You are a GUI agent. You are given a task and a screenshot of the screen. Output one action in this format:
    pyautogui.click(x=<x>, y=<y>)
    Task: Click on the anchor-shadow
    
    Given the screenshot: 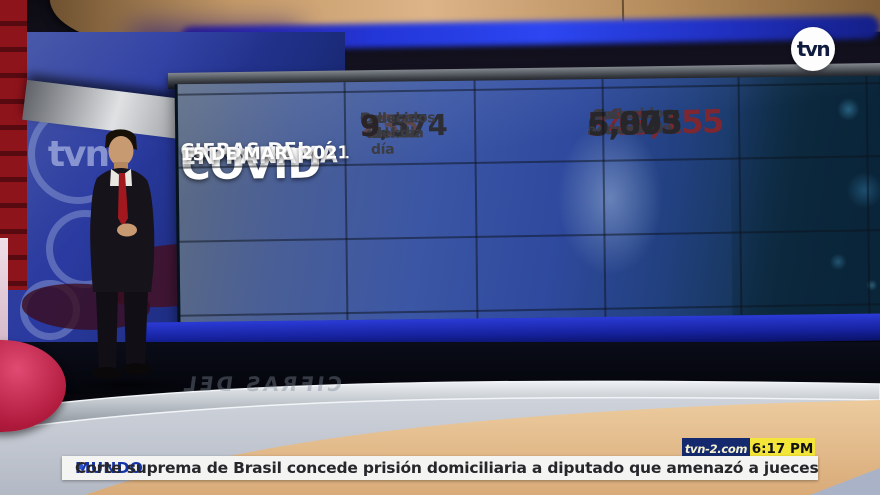 What is the action you would take?
    pyautogui.click(x=128, y=385)
    